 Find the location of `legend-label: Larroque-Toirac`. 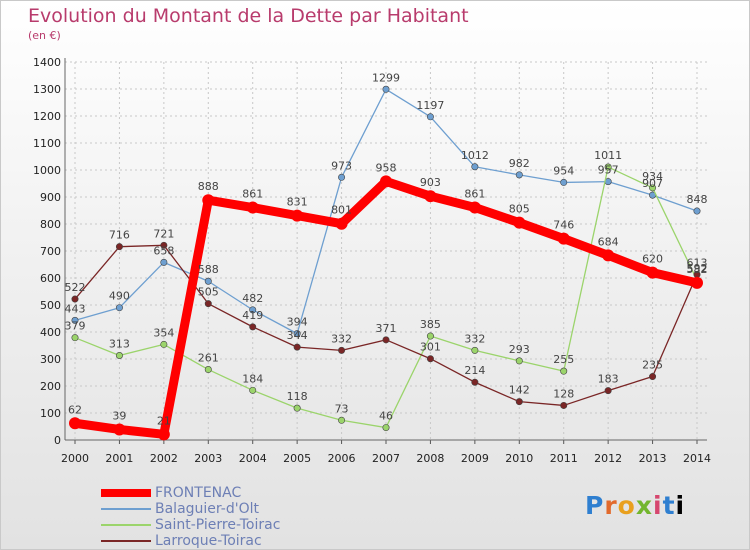

legend-label: Larroque-Toirac is located at coordinates (208, 541).